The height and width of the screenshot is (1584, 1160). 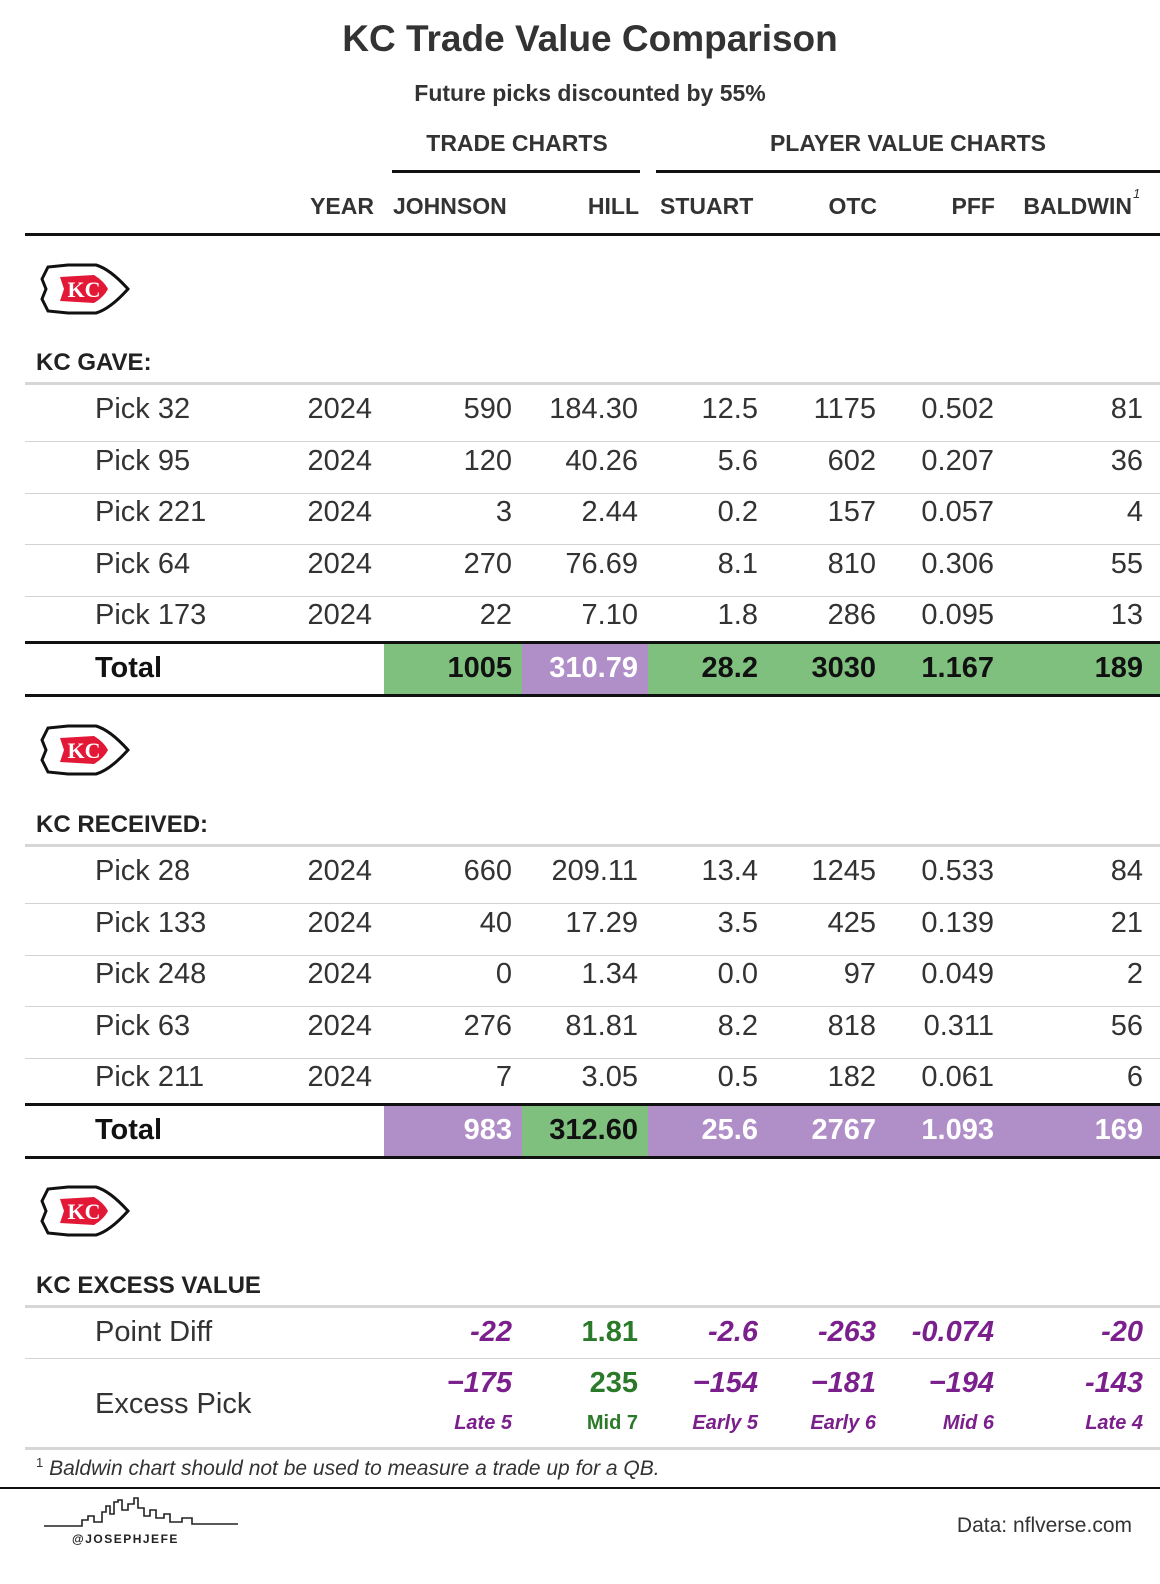 I want to click on cell-stuart: 3.5, so click(x=737, y=922).